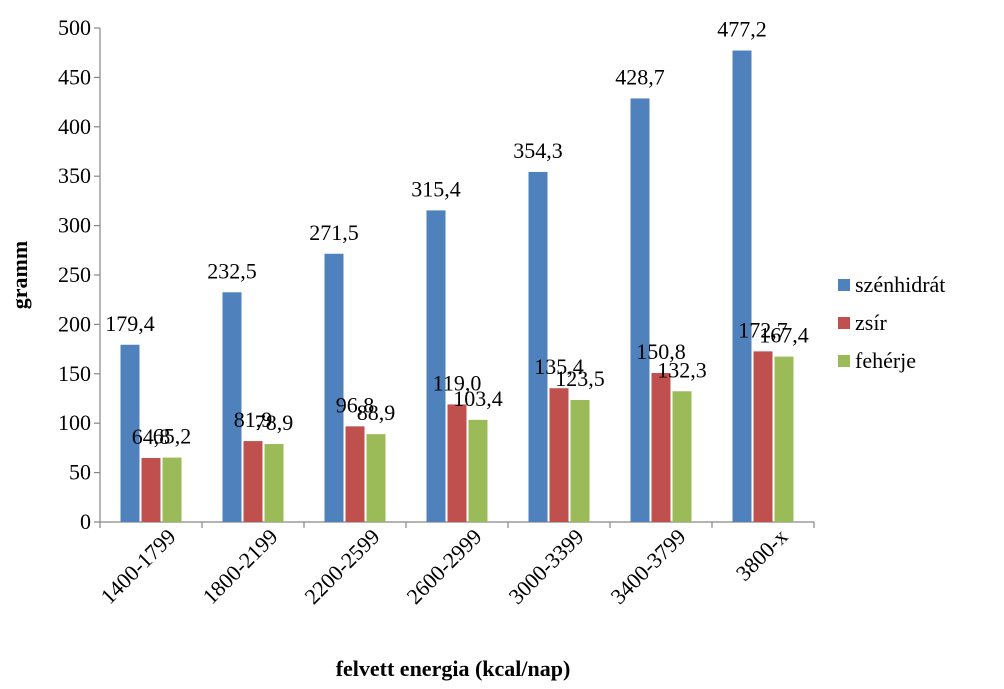 This screenshot has width=1004, height=689. What do you see at coordinates (885, 360) in the screenshot?
I see `legend-label: fehérje` at bounding box center [885, 360].